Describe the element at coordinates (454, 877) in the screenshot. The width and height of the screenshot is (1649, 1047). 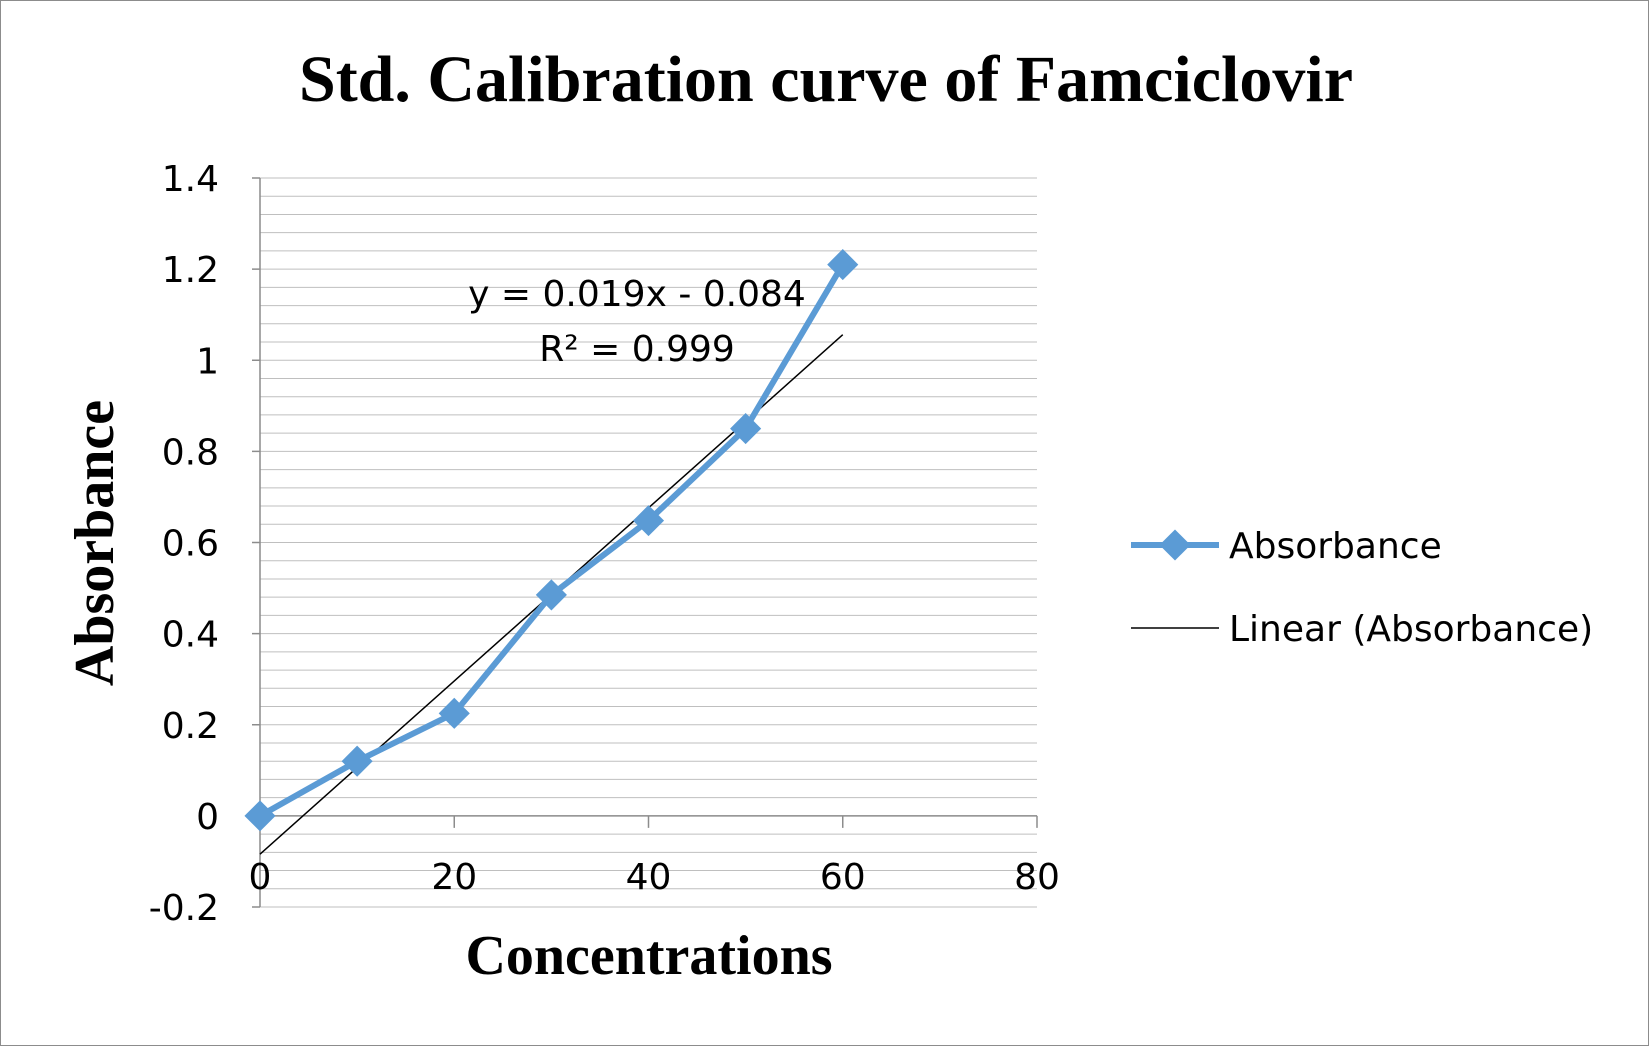
I see `x-tick-label: 20` at that location.